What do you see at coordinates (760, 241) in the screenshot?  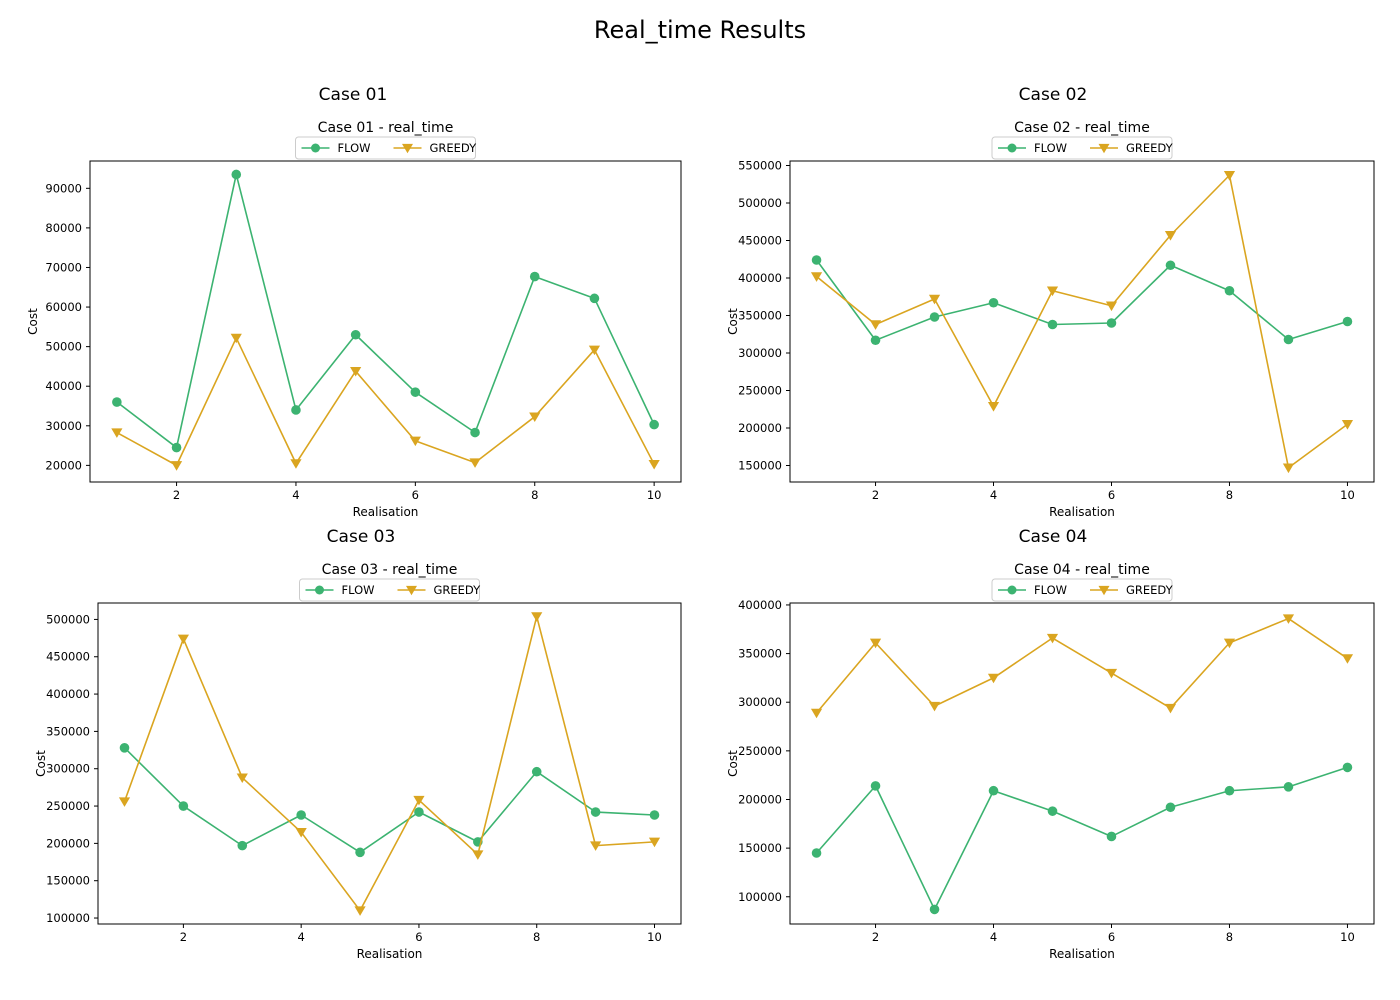 I see `y-tick-label: 450000` at bounding box center [760, 241].